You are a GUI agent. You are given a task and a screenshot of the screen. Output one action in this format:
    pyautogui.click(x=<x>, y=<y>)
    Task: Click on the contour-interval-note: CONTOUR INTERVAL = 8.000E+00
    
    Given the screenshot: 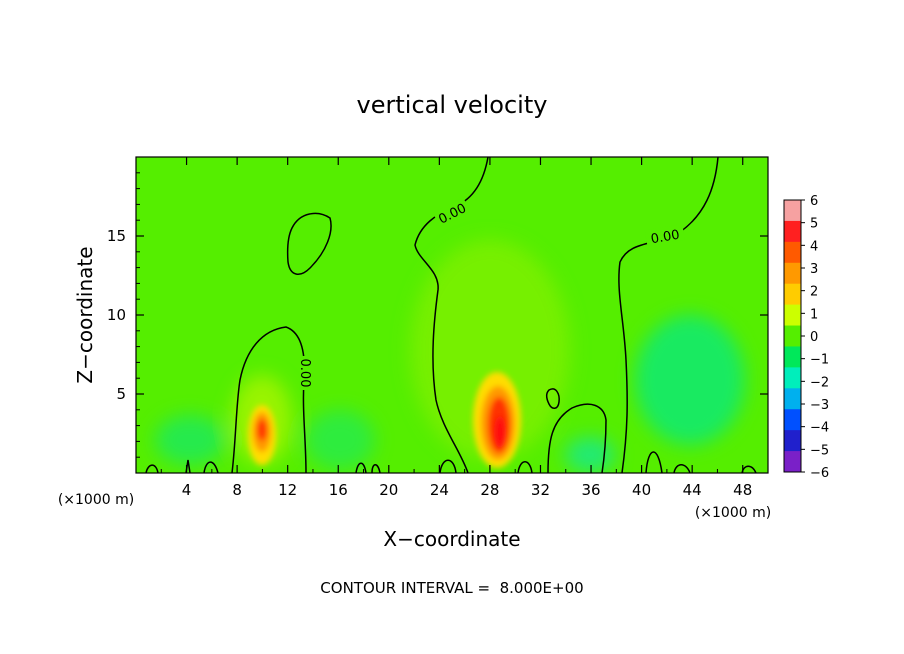 What is the action you would take?
    pyautogui.click(x=451, y=588)
    